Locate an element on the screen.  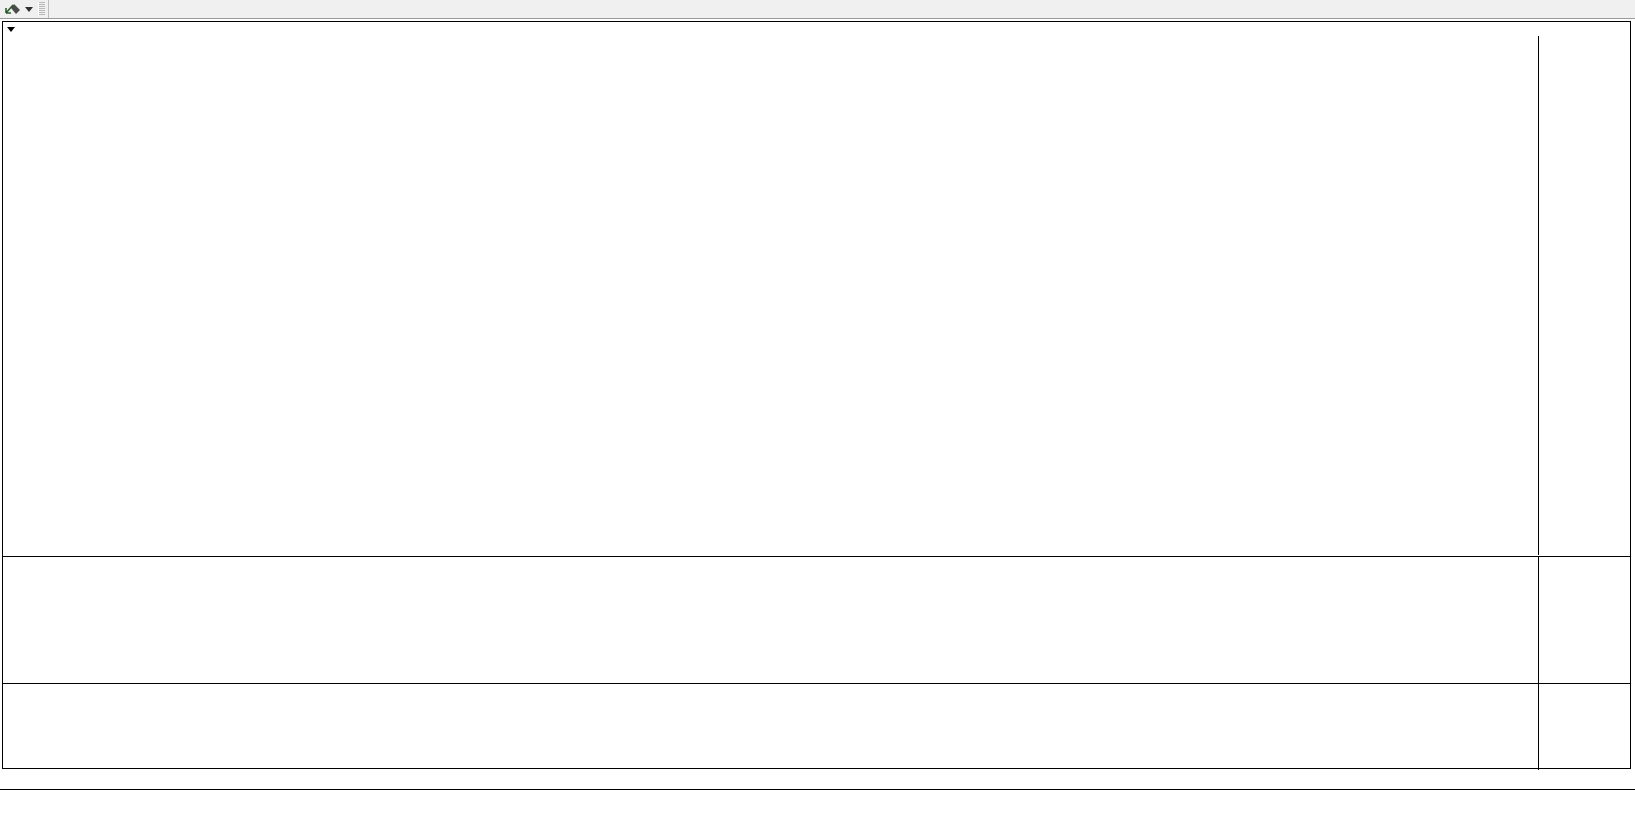
macd-plot-area is located at coordinates (770, 727).